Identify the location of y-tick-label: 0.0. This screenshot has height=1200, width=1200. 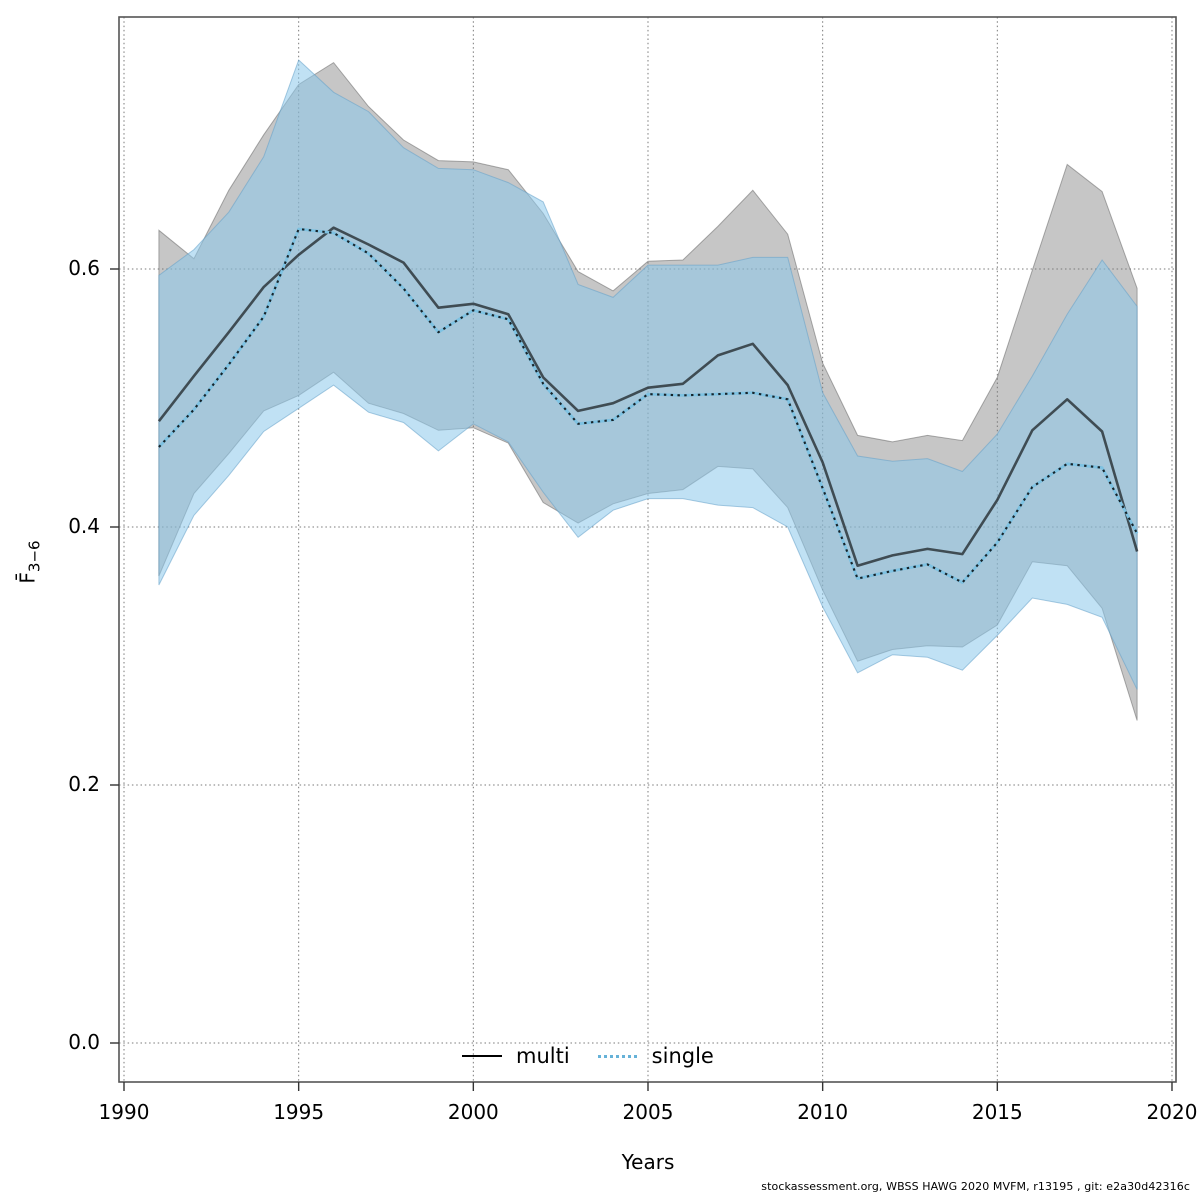
(84, 1042).